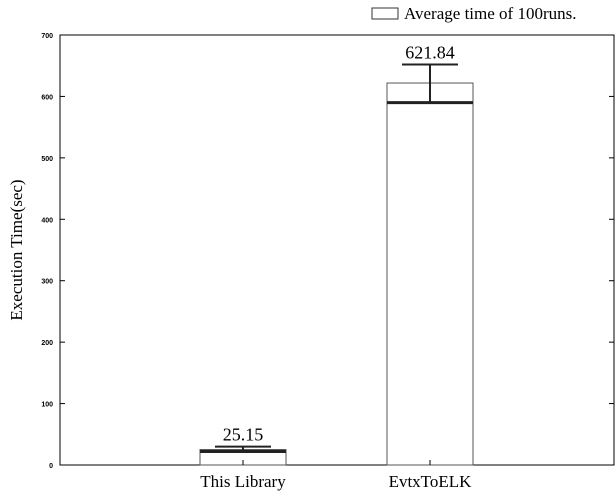 This screenshot has height=494, width=616. Describe the element at coordinates (16, 249) in the screenshot. I see `y-axis-label: Execution Time(sec)` at that location.